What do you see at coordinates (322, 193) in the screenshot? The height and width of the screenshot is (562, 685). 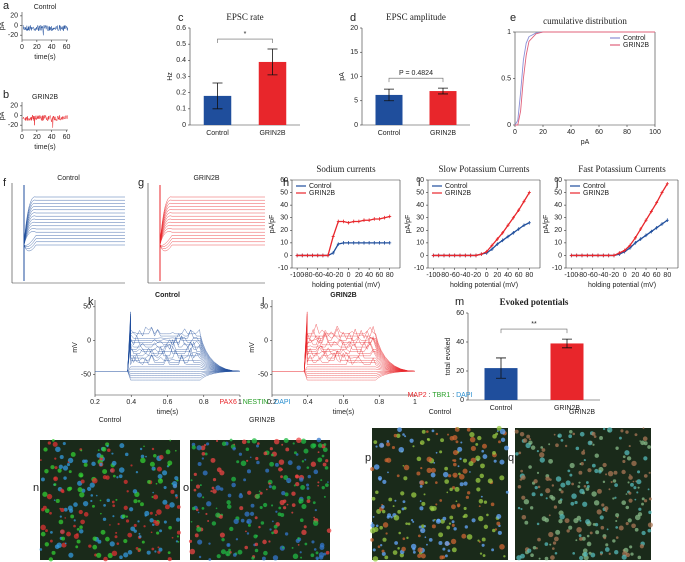 I see `legend-label: GRIN2B` at bounding box center [322, 193].